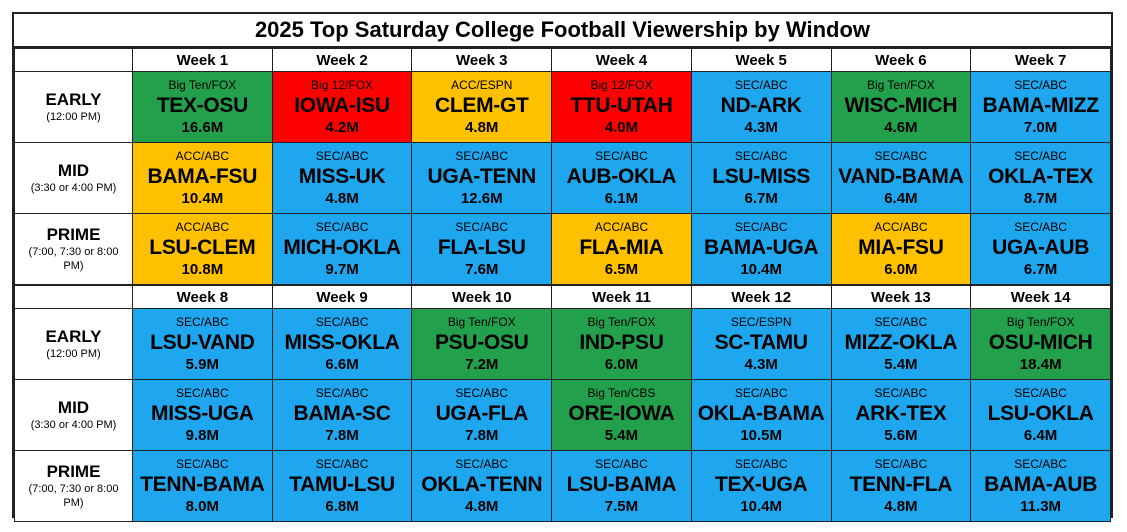 This screenshot has height=532, width=1127. Describe the element at coordinates (1040, 486) in the screenshot. I see `game-cell: SEC/ABC BAMA-AUB 11.3M` at that location.